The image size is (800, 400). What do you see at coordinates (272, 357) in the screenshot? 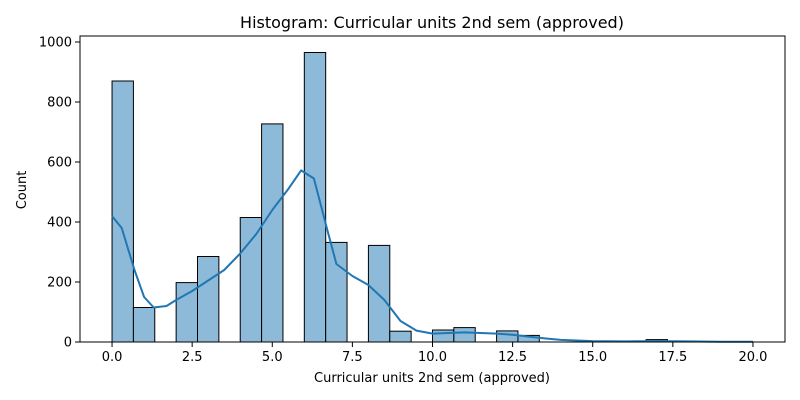
I see `x-tick-label: 5.0` at bounding box center [272, 357].